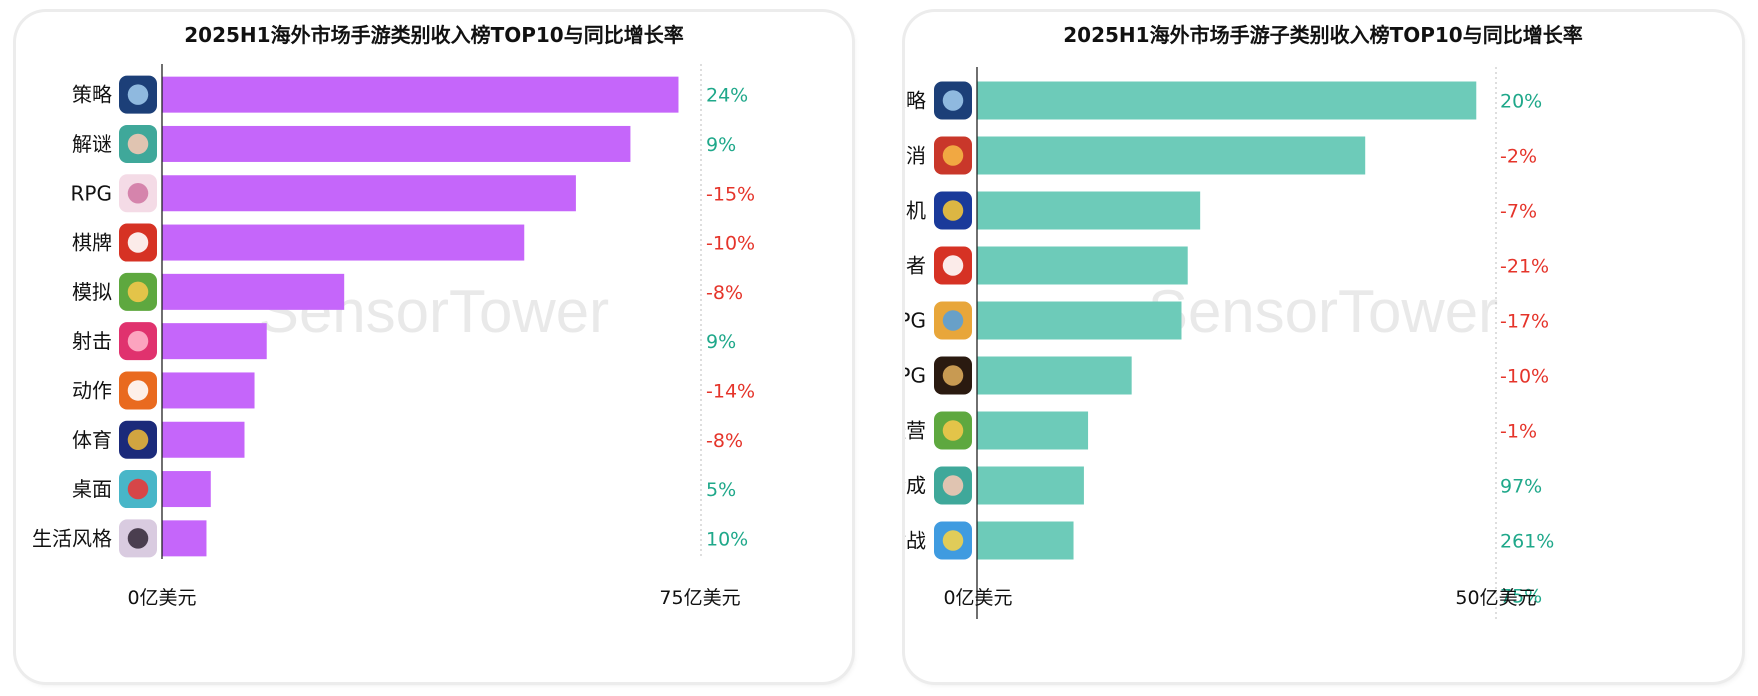 Image resolution: width=1758 pixels, height=696 pixels. Describe the element at coordinates (92, 243) in the screenshot. I see `category-label: 棋牌` at that location.